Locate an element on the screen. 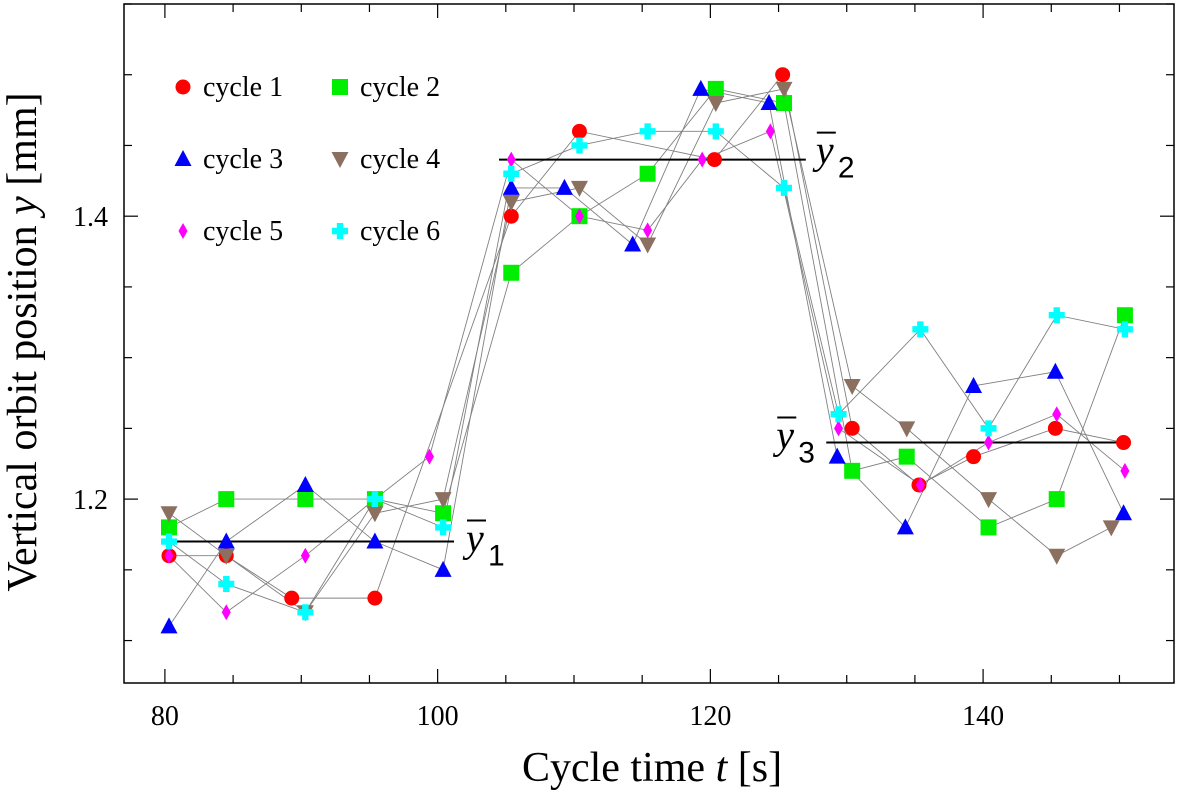 The width and height of the screenshot is (1181, 791). x-axis-label-var: t is located at coordinates (722, 768).